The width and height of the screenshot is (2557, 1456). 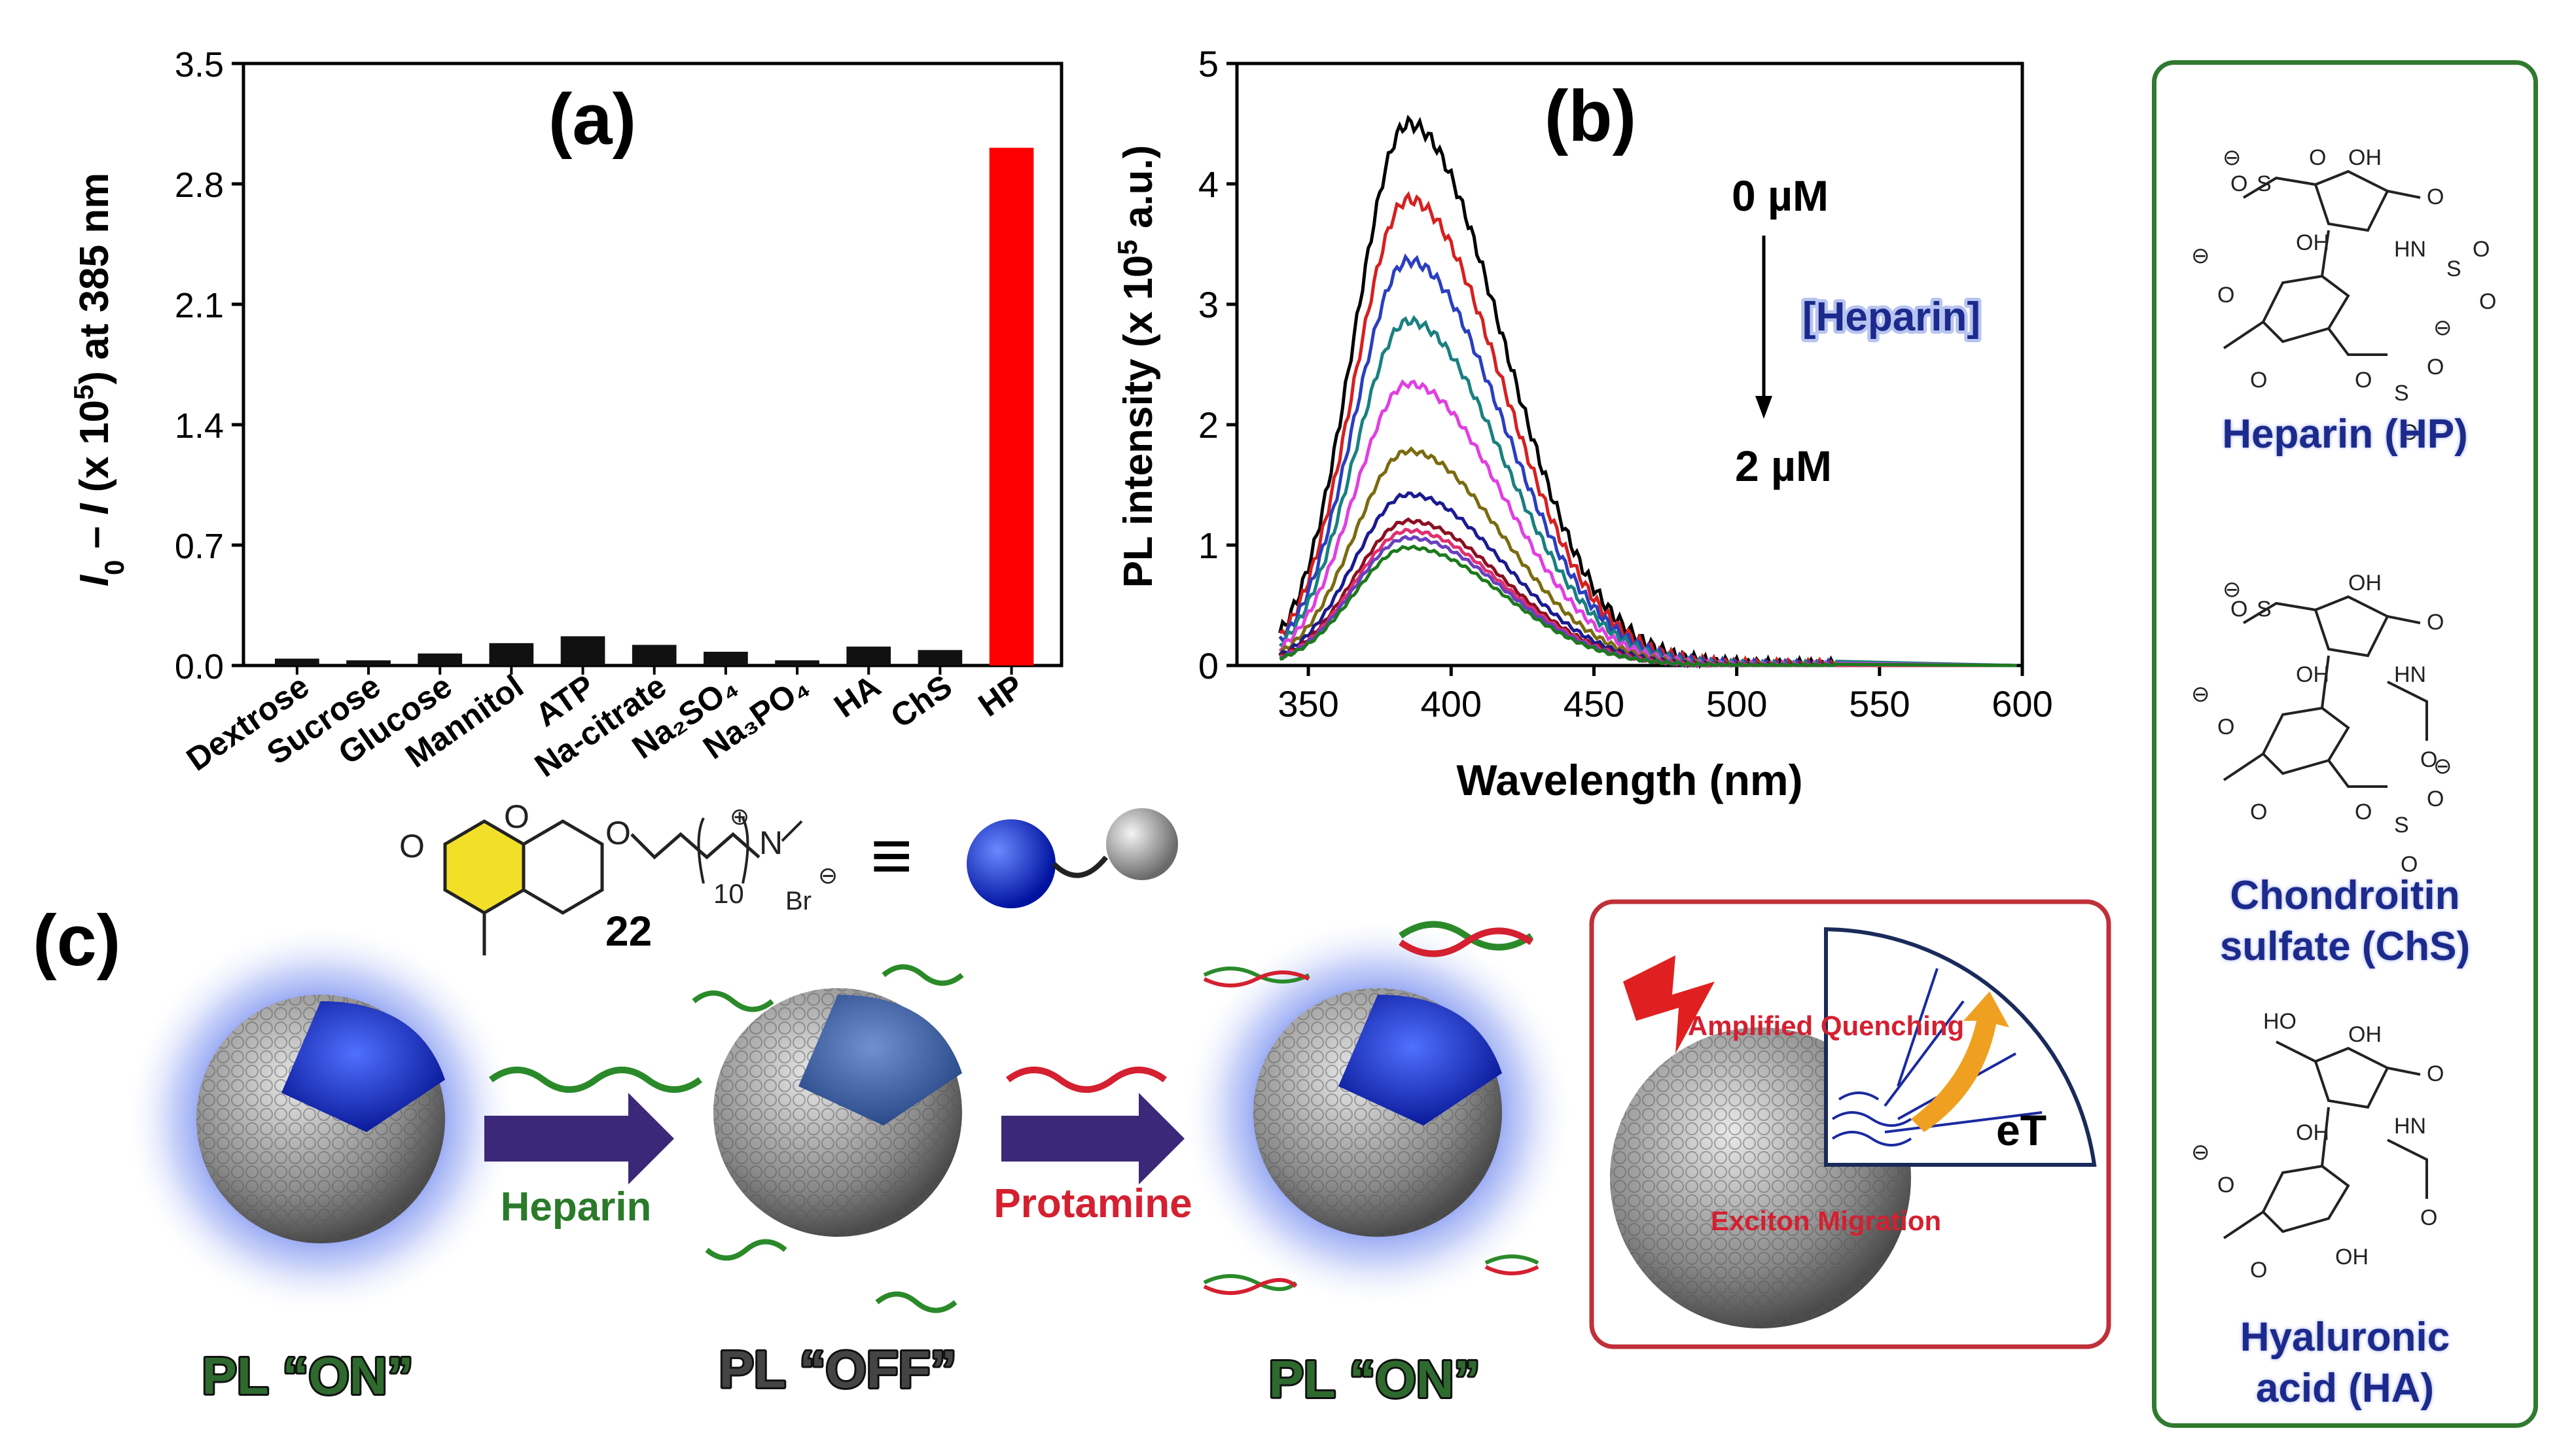 What do you see at coordinates (199, 64) in the screenshot?
I see `a-ytick-label: 3.5` at bounding box center [199, 64].